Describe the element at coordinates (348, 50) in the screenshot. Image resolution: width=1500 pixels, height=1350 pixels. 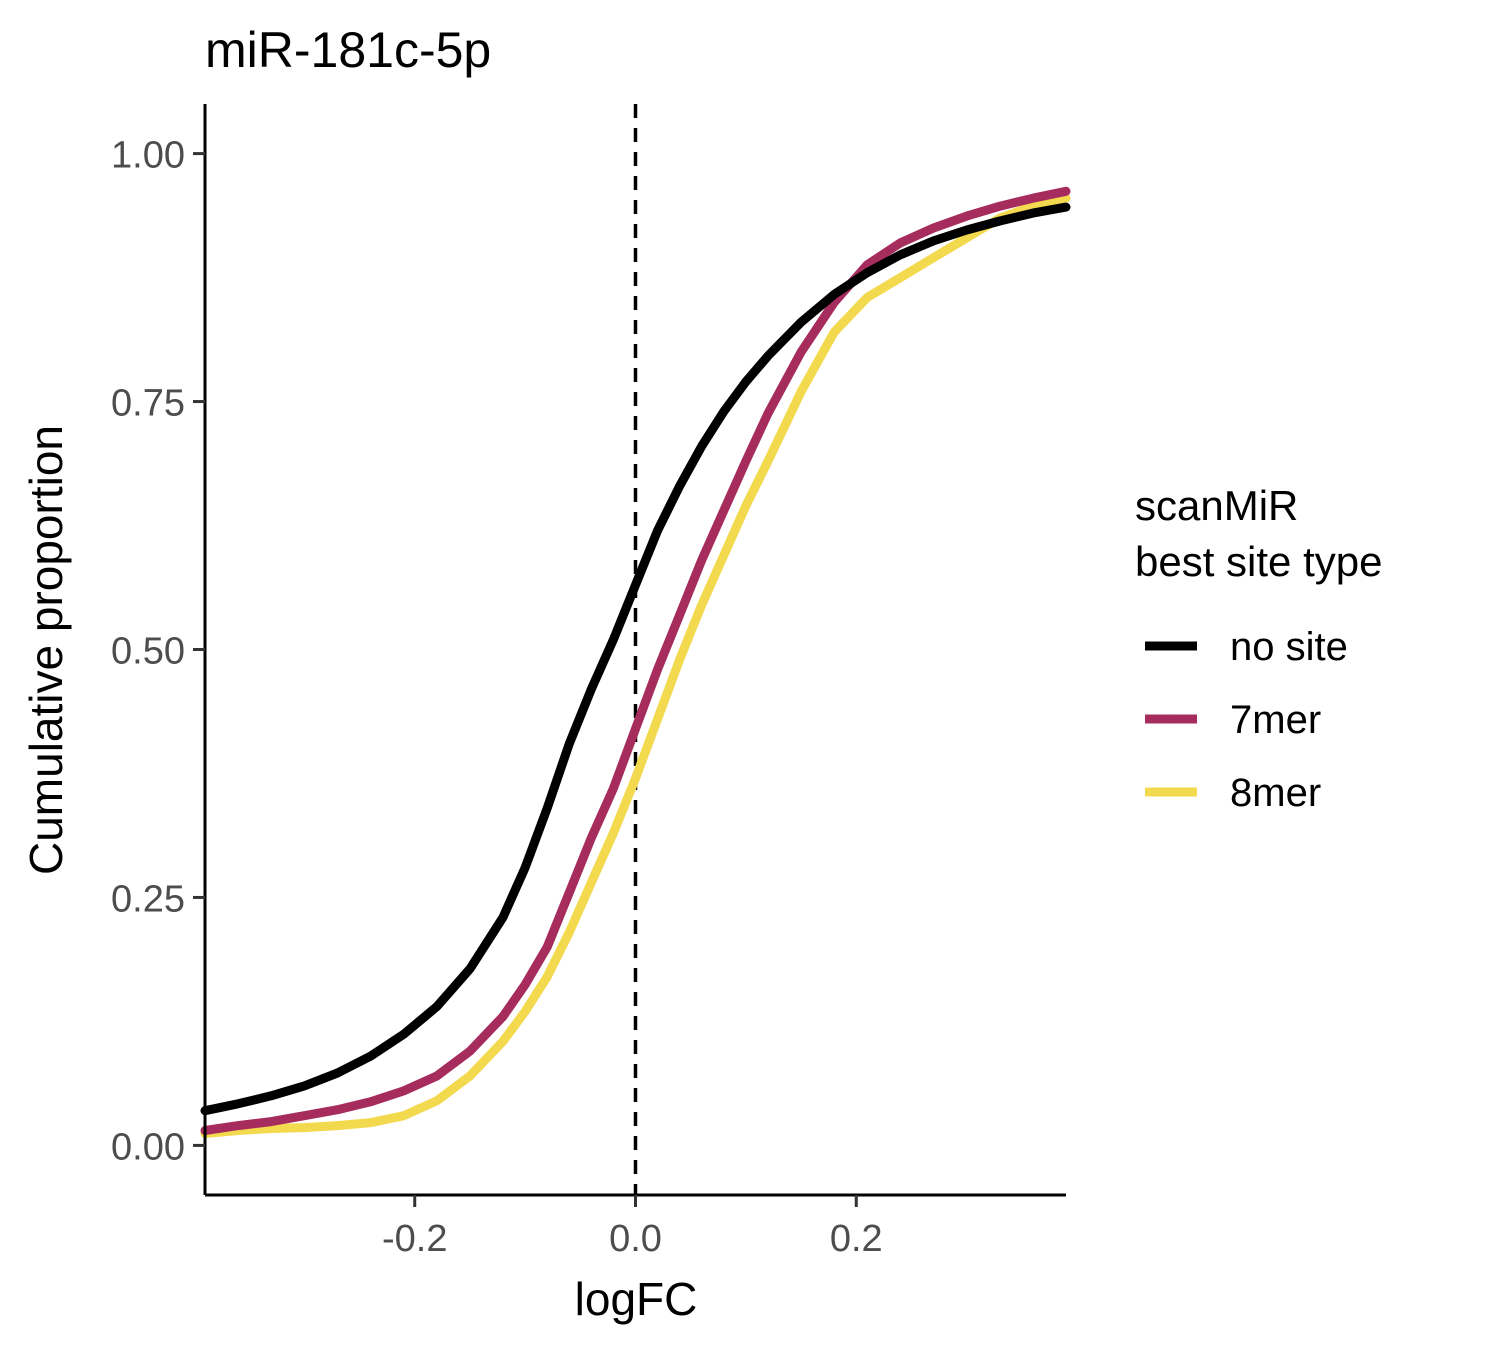
I see `chart-title: miR-181c-5p` at that location.